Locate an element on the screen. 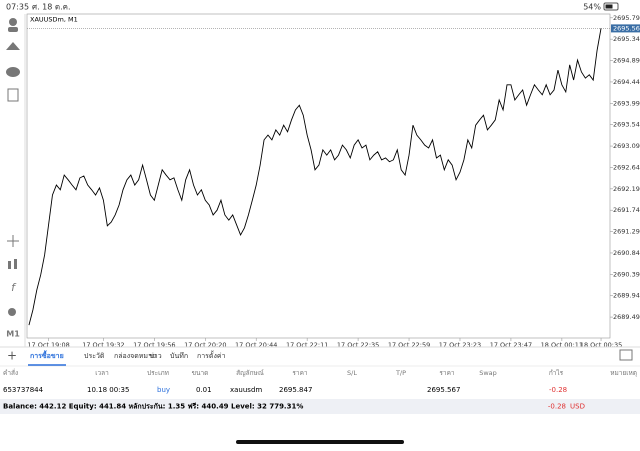 The height and width of the screenshot is (451, 640). column-header: กำไร is located at coordinates (556, 373).